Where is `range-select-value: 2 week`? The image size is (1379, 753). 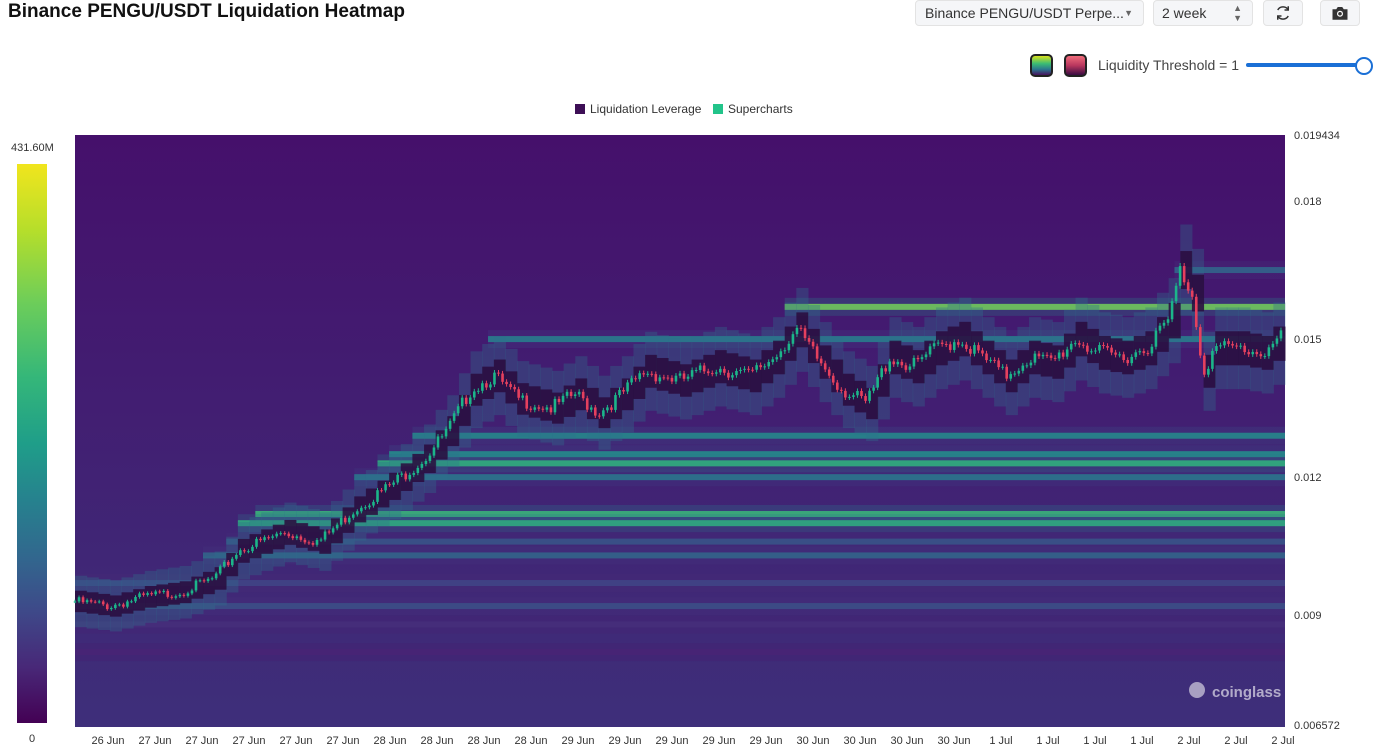
range-select-value: 2 week is located at coordinates (1184, 13).